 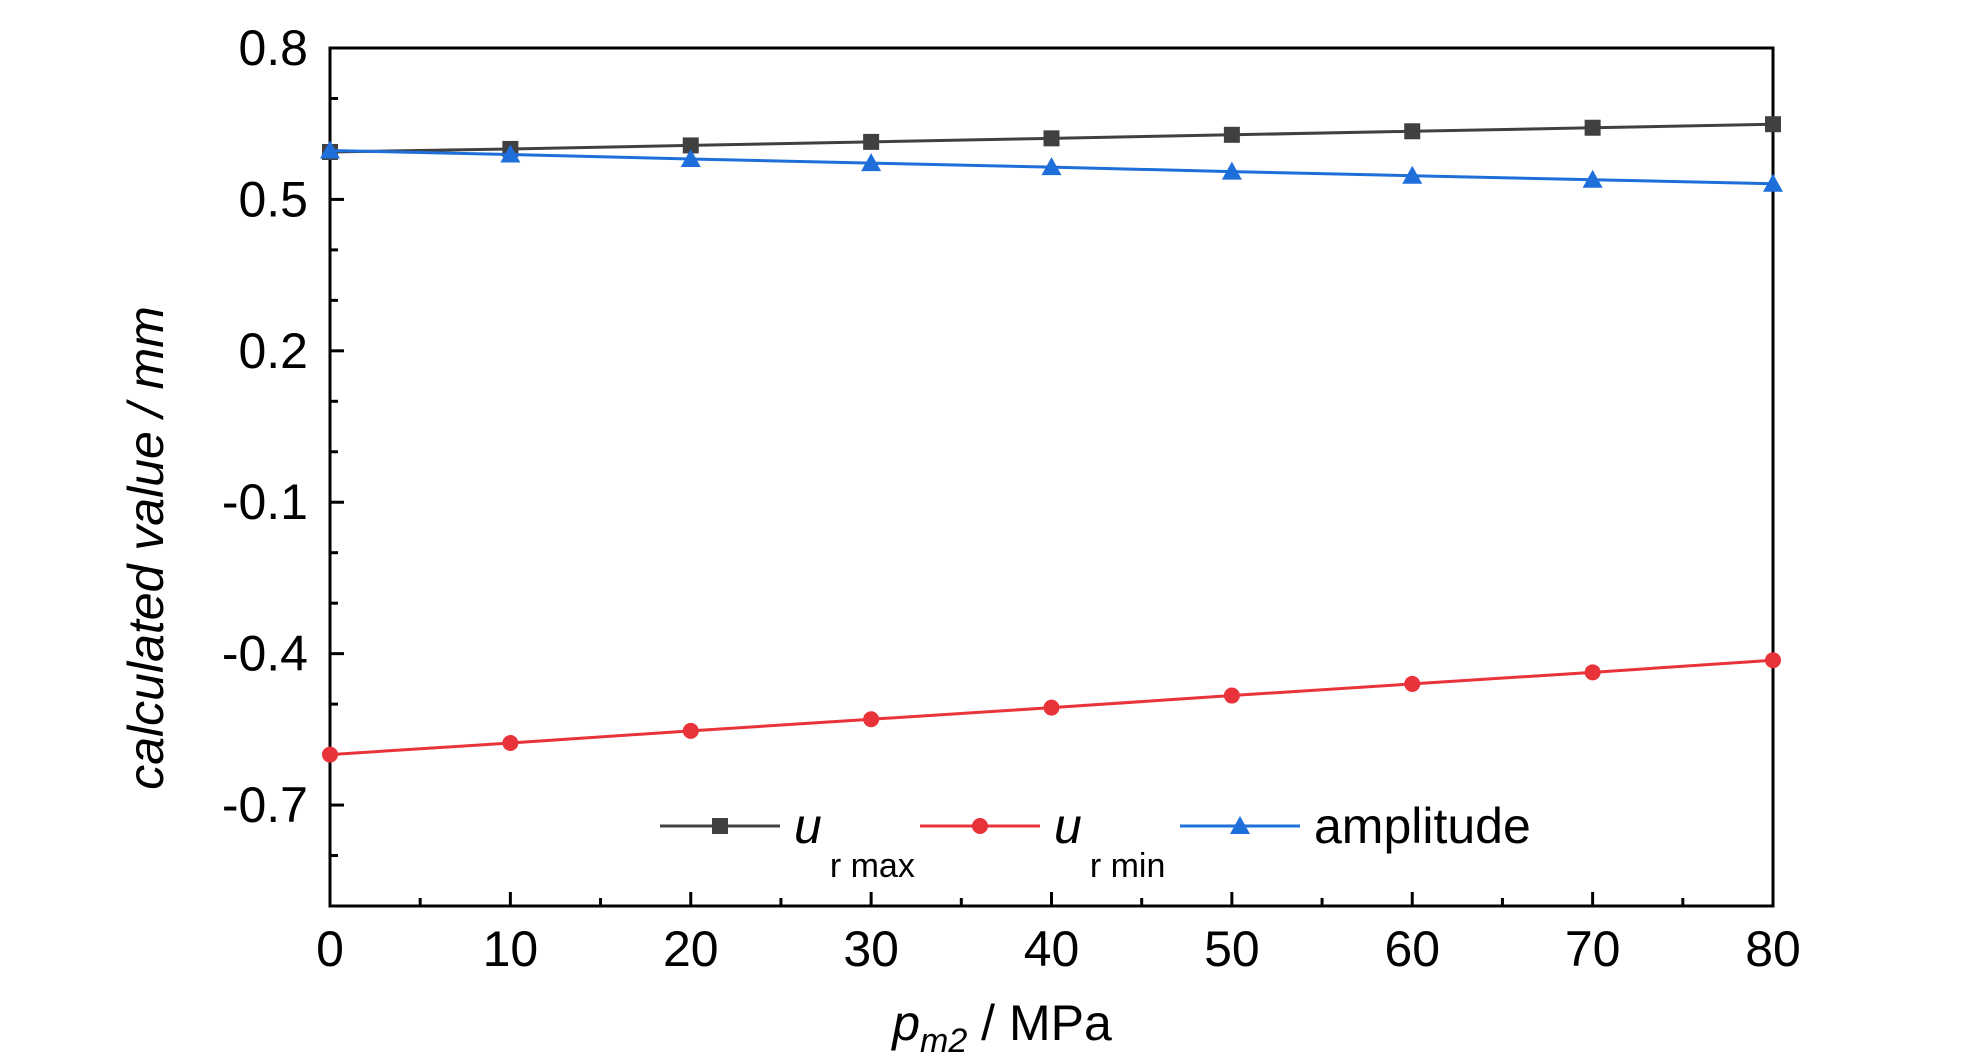 I want to click on x-axis-title: pm2 / MPa, so click(x=1001, y=1027).